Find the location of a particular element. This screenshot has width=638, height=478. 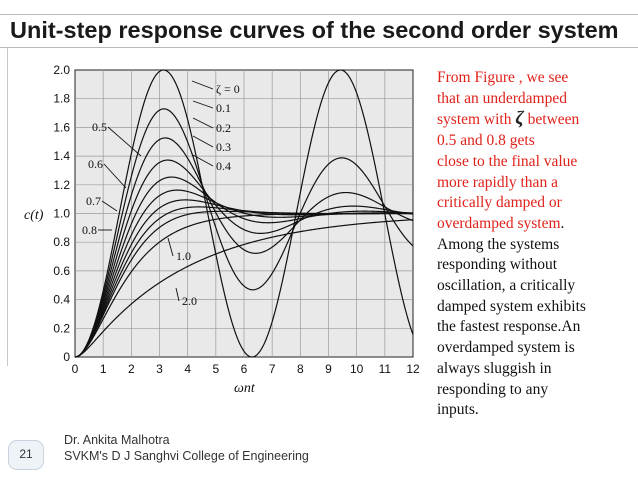

text-line: oscillation, a critically is located at coordinates (506, 286).